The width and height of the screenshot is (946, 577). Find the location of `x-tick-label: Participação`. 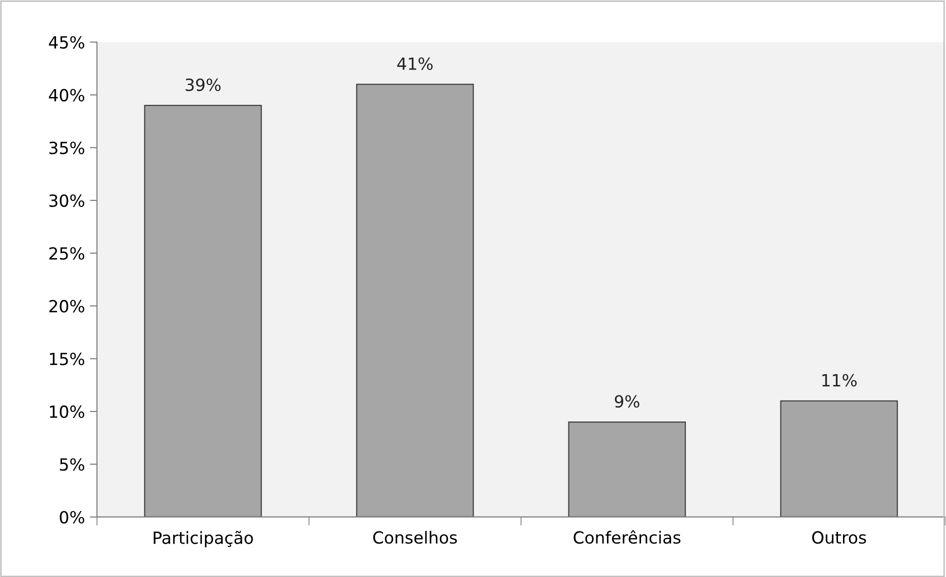

x-tick-label: Participação is located at coordinates (203, 539).